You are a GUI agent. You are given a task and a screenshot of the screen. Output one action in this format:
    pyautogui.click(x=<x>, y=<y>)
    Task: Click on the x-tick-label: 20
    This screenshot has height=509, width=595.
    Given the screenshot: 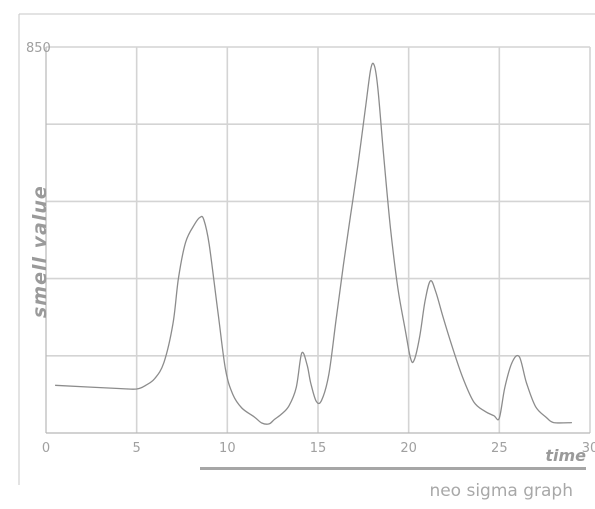 What is the action you would take?
    pyautogui.click(x=408, y=448)
    